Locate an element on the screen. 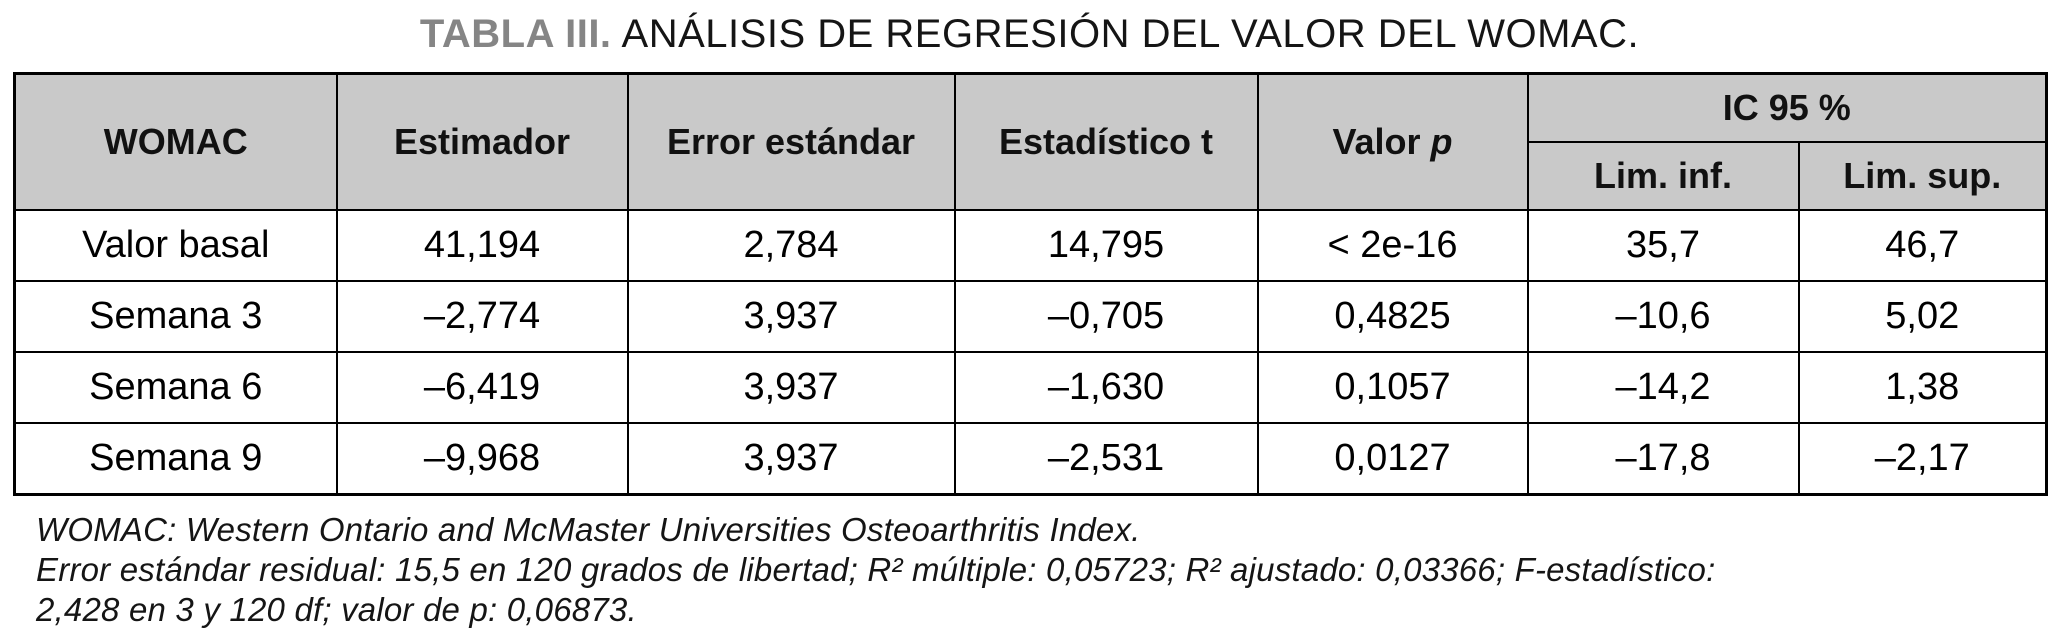 The height and width of the screenshot is (640, 2059). cell-lim-inf: –10,6 is located at coordinates (1663, 316).